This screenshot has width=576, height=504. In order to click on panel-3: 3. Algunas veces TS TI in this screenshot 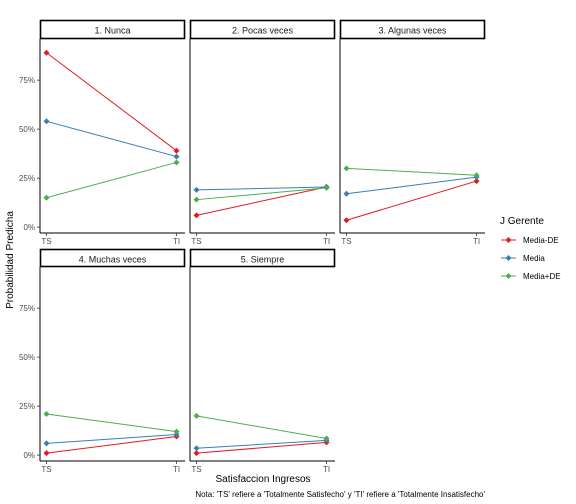, I will do `click(412, 132)`.